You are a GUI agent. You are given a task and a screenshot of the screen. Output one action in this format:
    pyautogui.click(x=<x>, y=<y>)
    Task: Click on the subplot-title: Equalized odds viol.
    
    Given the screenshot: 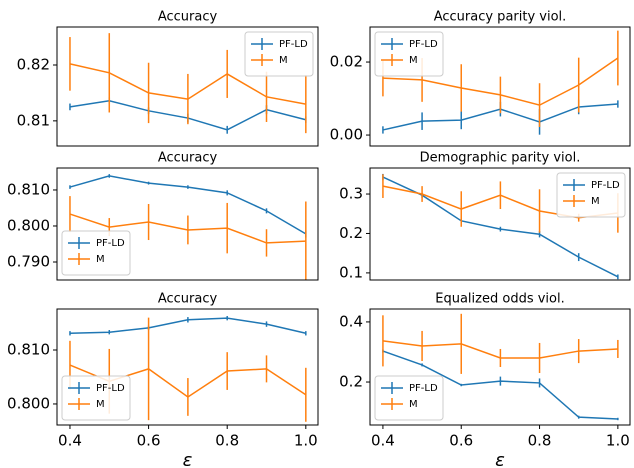 What is the action you would take?
    pyautogui.click(x=499, y=299)
    